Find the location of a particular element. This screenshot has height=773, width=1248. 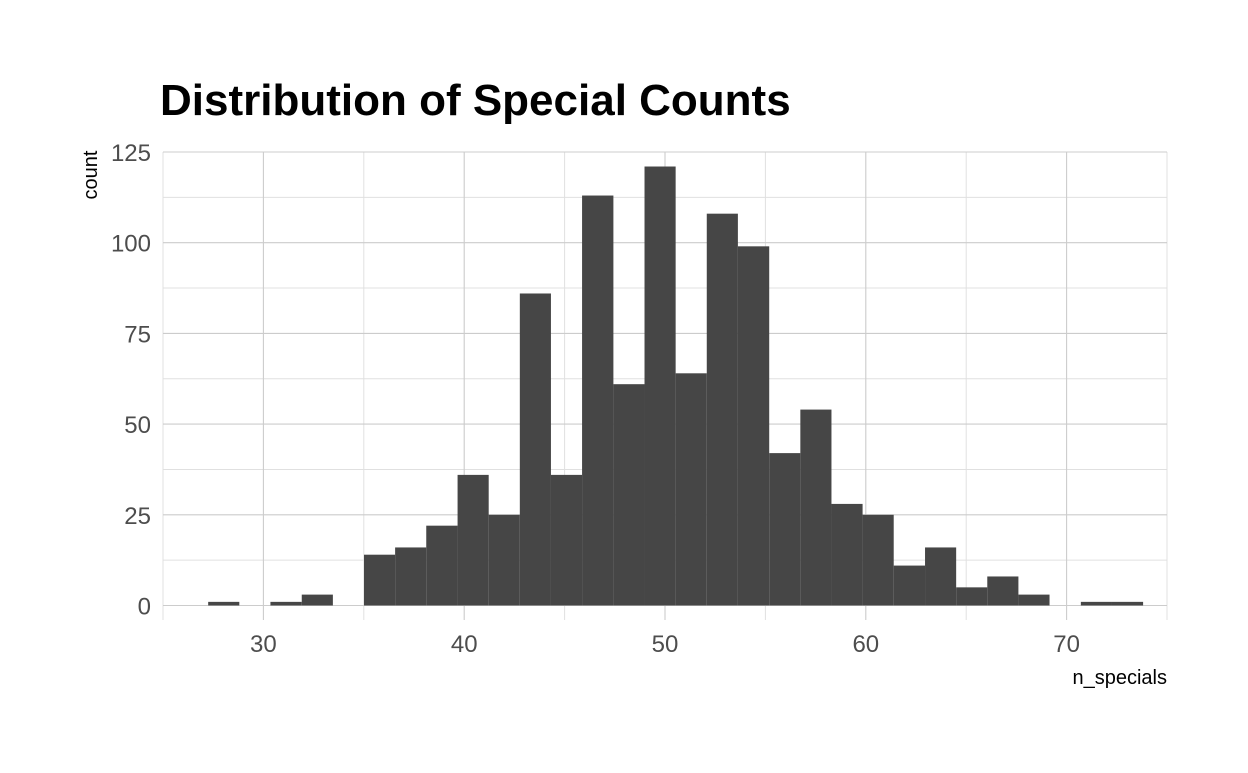

x-tick-label: 70 is located at coordinates (1066, 644).